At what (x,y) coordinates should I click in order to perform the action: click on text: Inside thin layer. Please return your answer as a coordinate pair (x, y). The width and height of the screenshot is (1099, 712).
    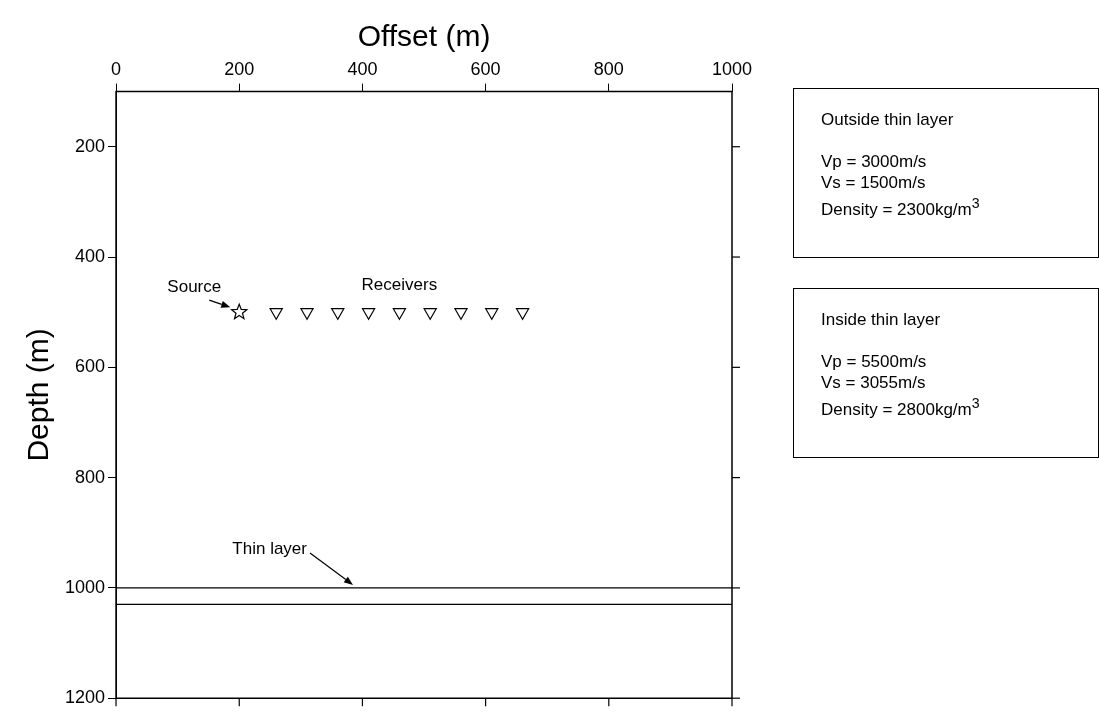
    Looking at the image, I should click on (881, 319).